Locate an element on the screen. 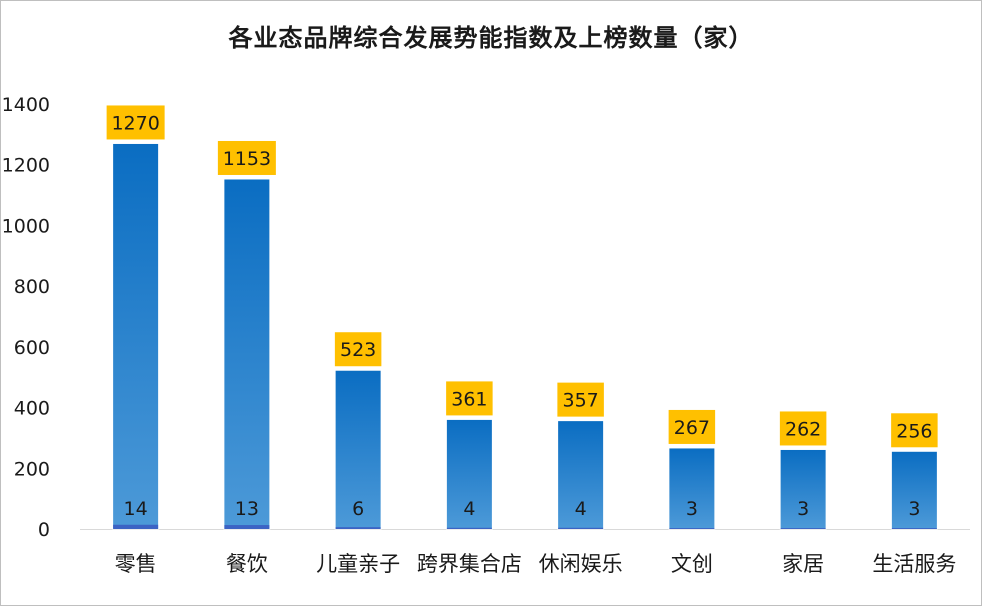 The image size is (982, 606). y-tick-label: 200 is located at coordinates (32, 469).